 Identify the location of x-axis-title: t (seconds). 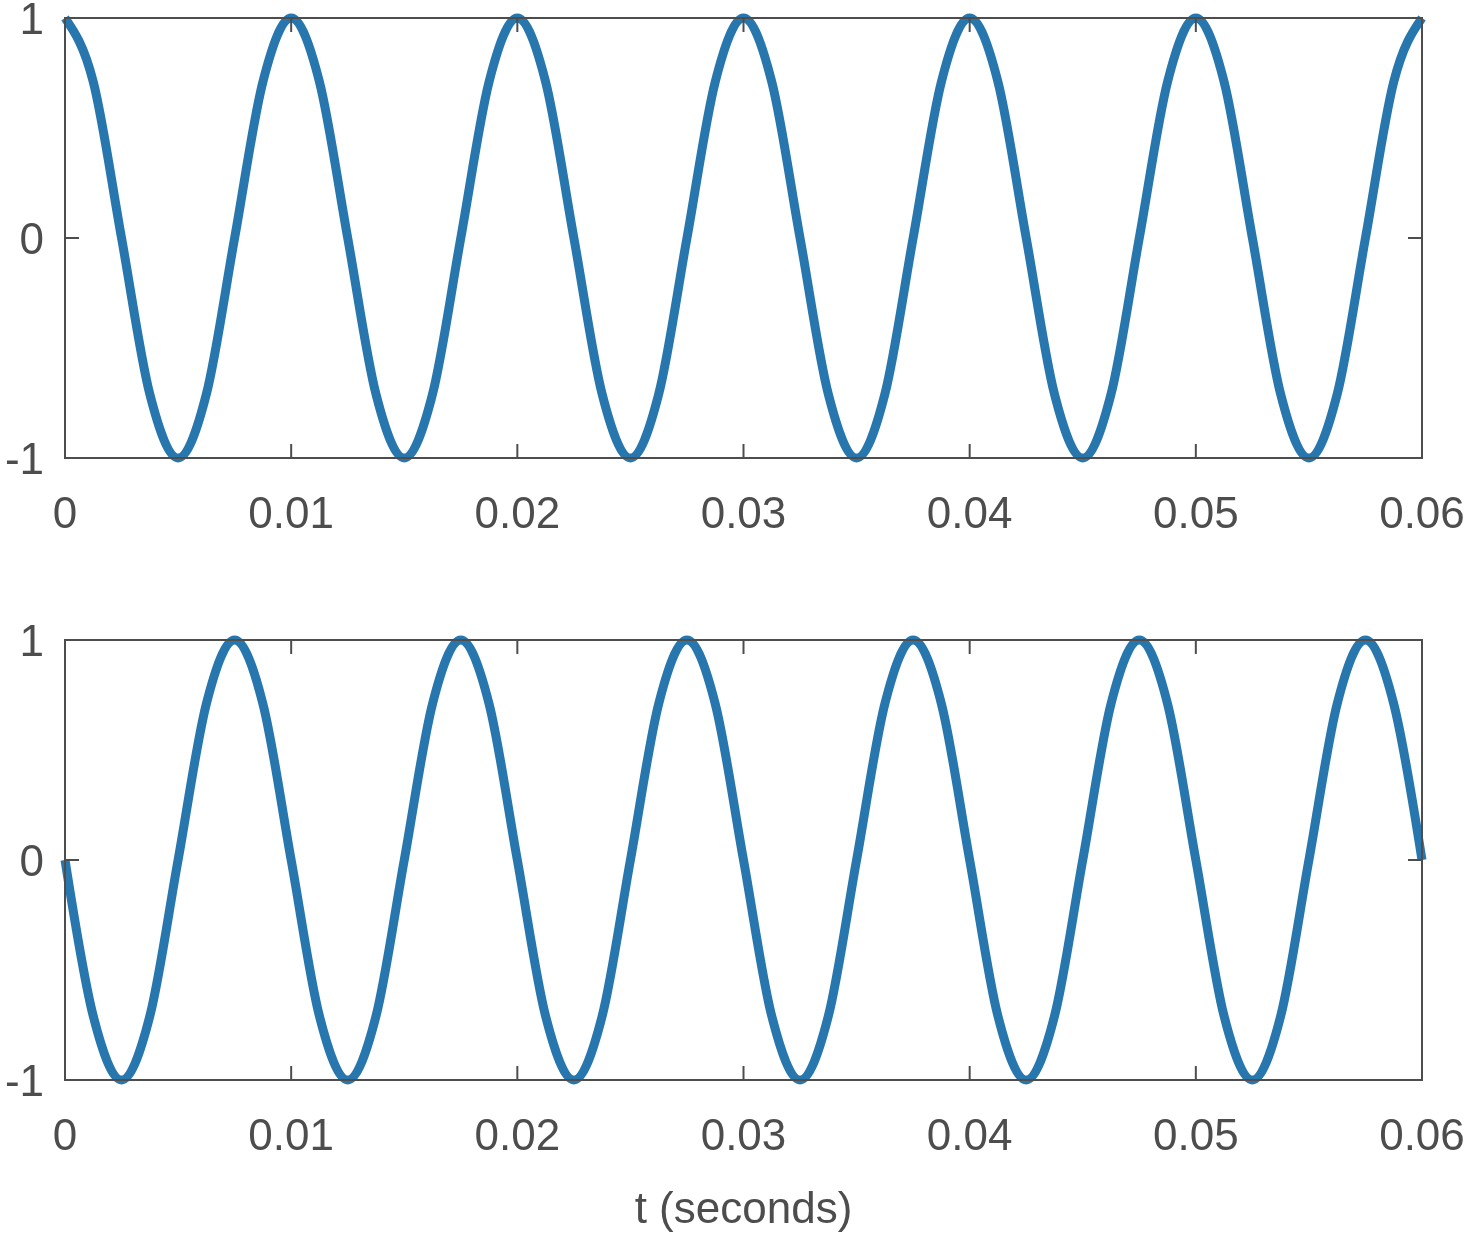
(743, 1207).